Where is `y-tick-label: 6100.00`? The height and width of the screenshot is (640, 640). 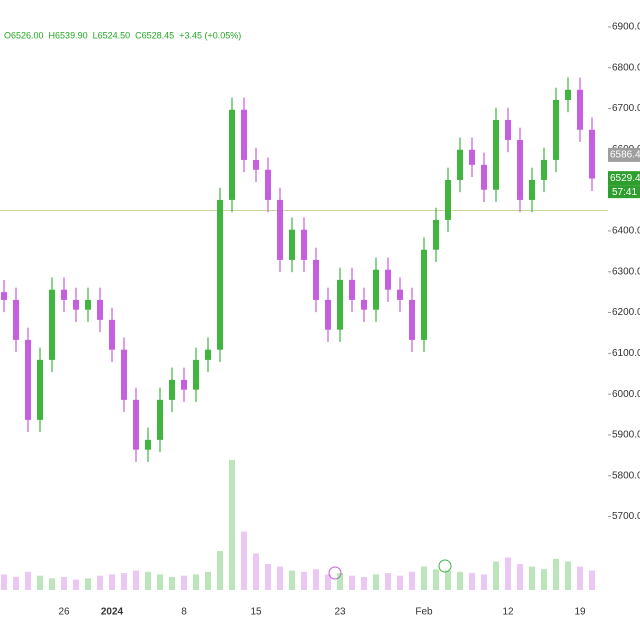 y-tick-label: 6100.00 is located at coordinates (626, 353).